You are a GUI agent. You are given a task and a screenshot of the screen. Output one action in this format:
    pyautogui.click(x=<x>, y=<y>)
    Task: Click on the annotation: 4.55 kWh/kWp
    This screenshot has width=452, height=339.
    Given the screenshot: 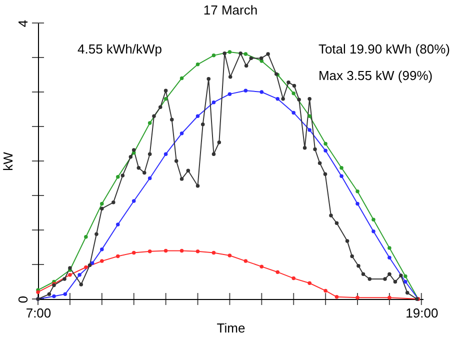 What is the action you would take?
    pyautogui.click(x=120, y=49)
    